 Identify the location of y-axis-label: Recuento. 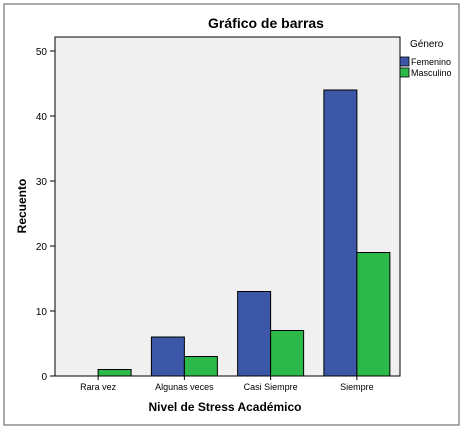
(22, 206).